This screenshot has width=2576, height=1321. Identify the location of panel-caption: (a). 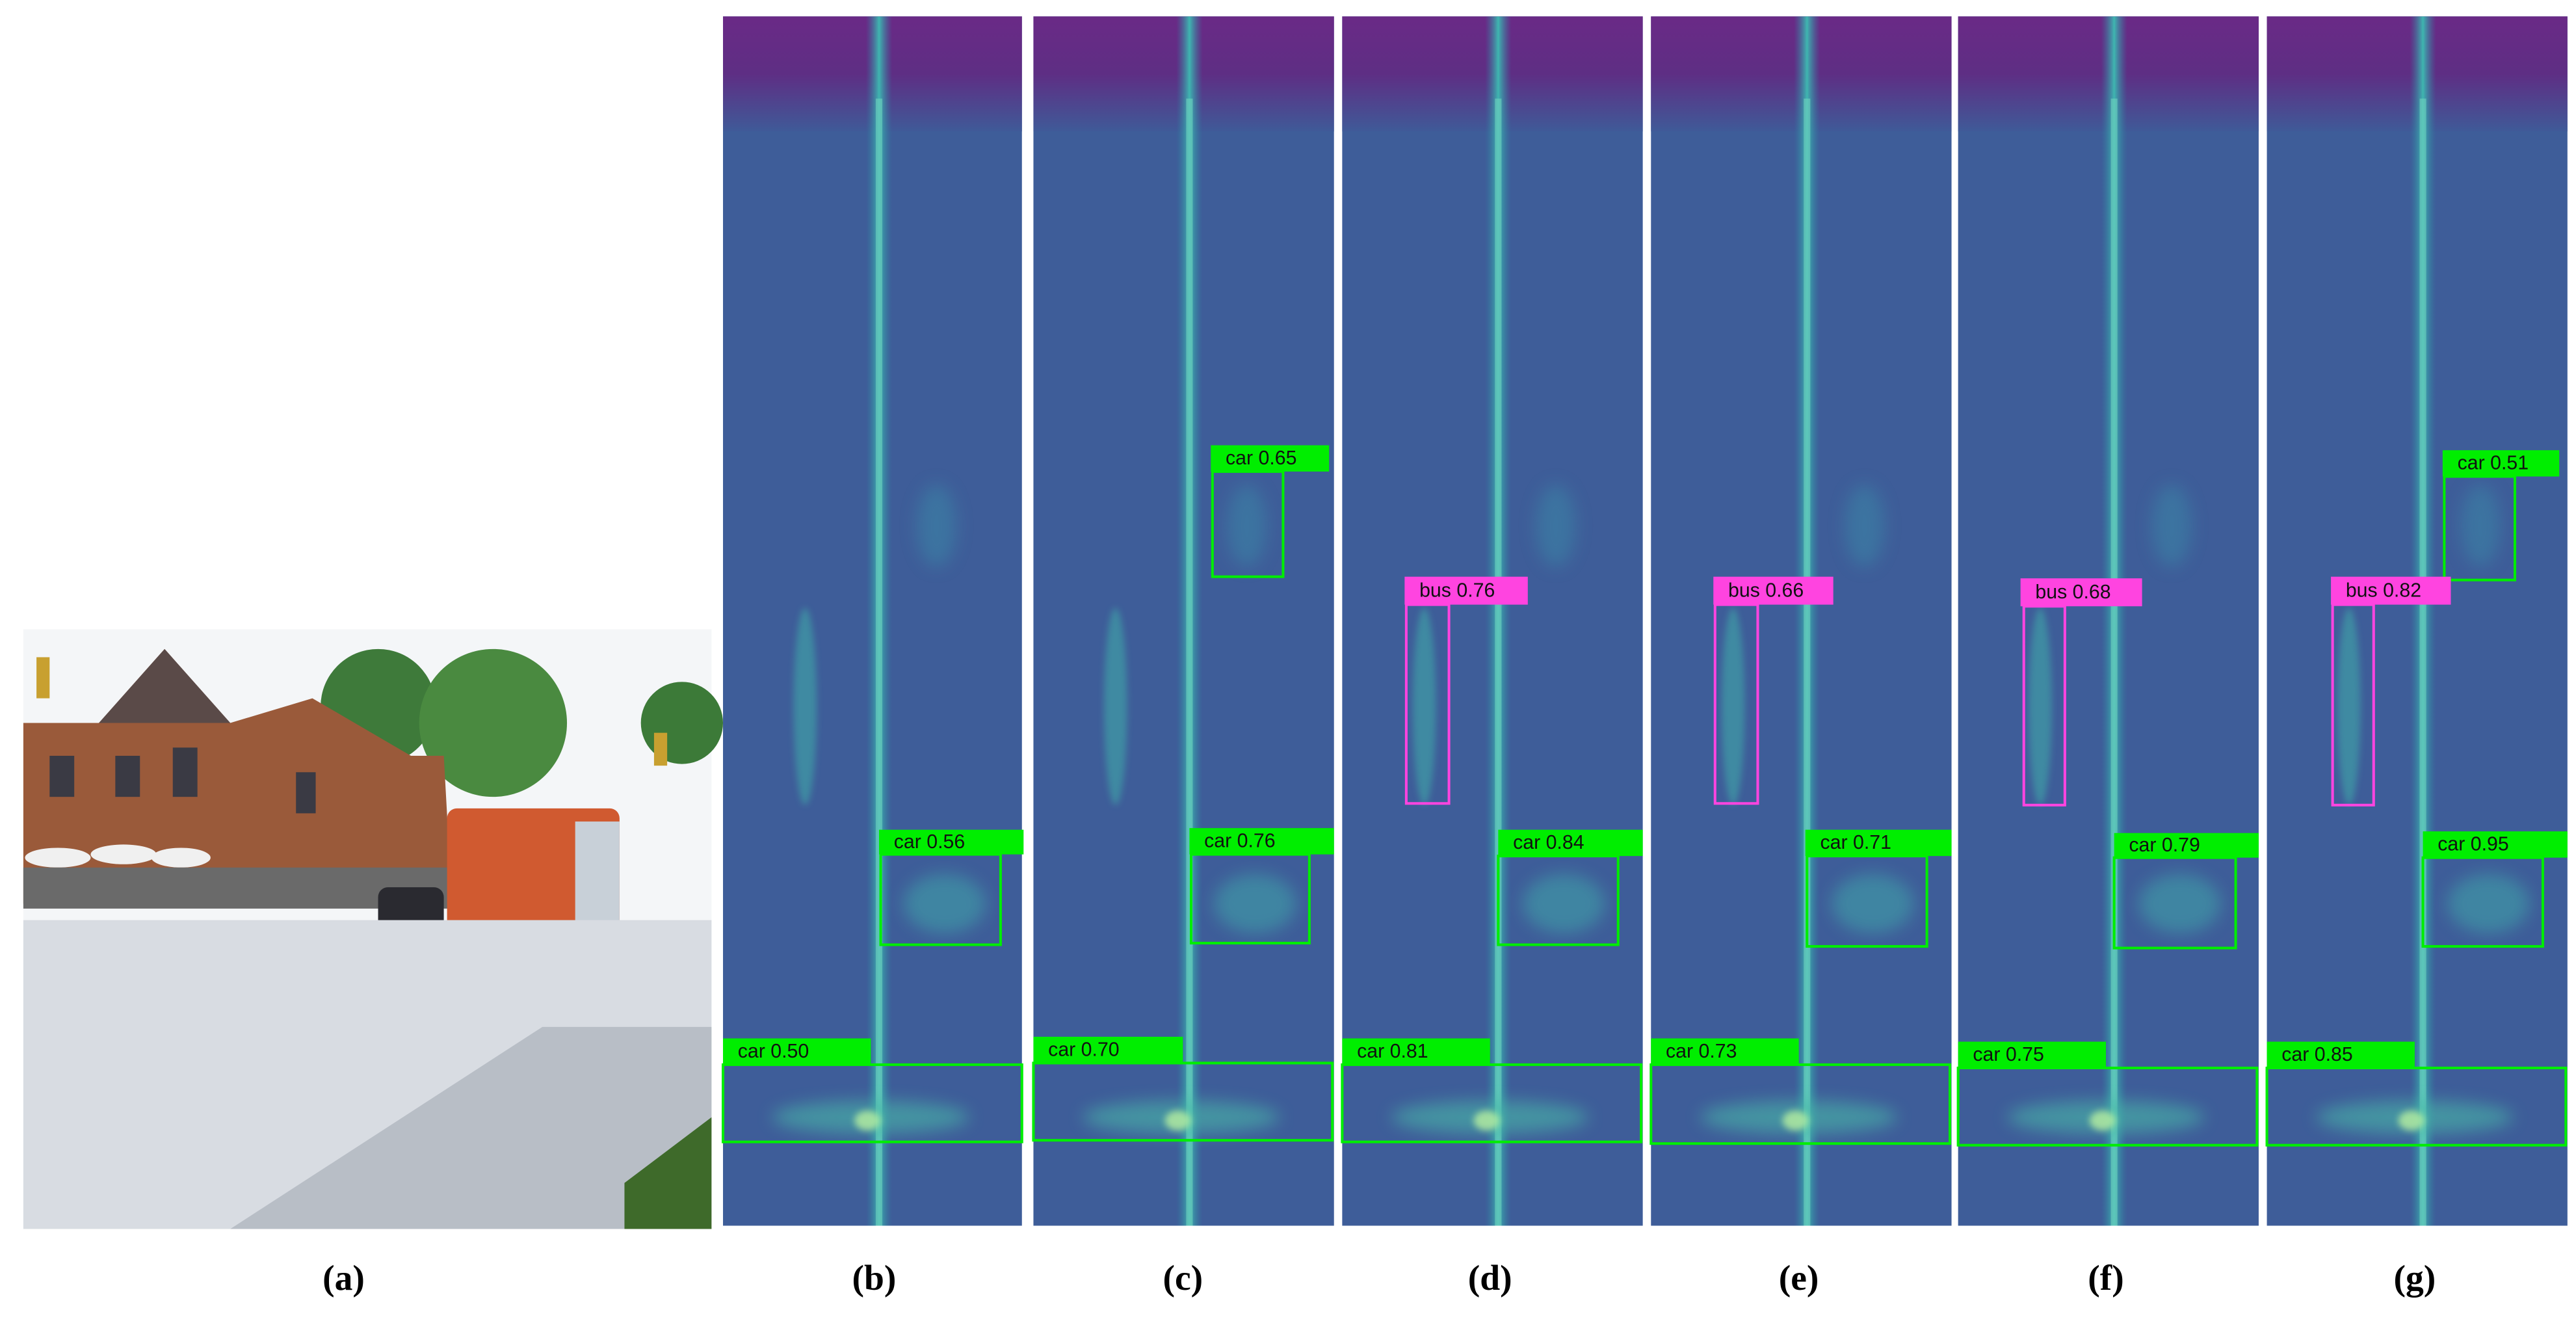
(343, 1278).